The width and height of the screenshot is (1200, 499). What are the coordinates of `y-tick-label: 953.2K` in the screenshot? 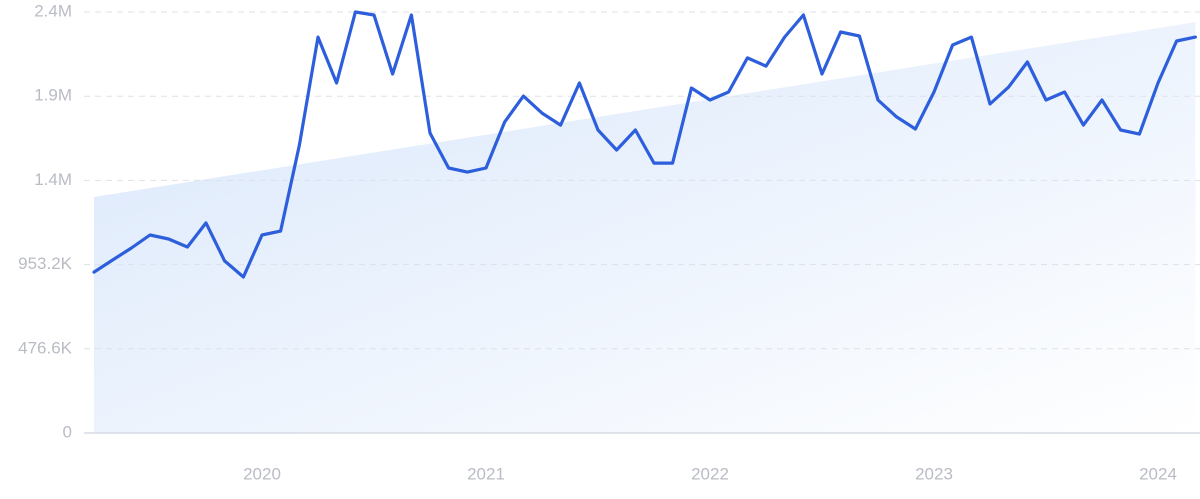 It's located at (45, 263).